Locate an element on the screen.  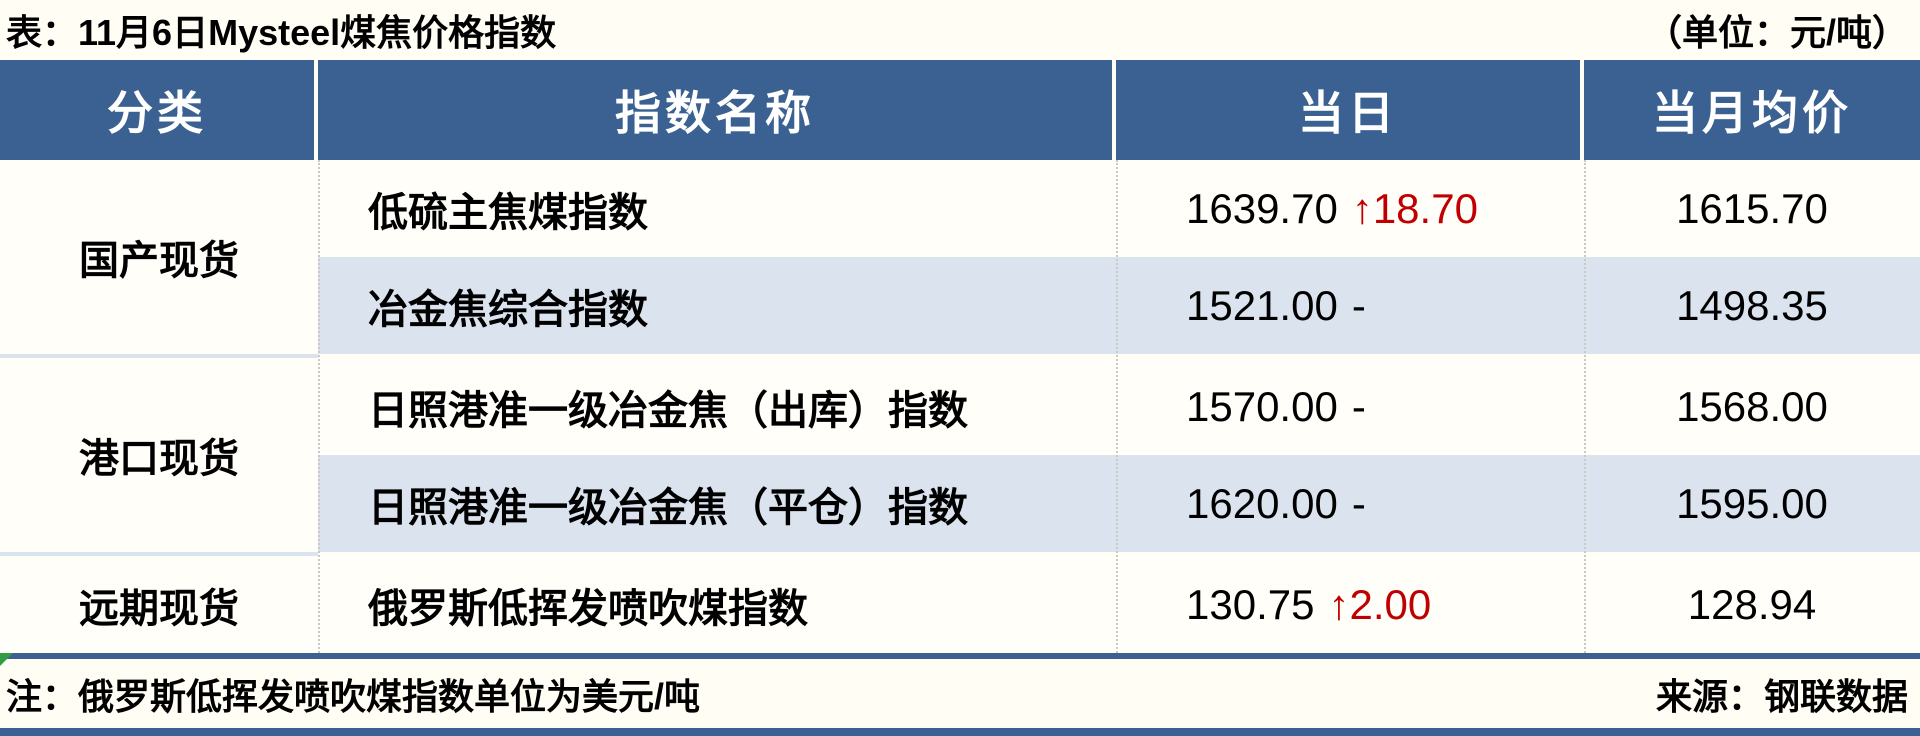
current-day-value: 130.75 ↑2.00 is located at coordinates (1350, 605).